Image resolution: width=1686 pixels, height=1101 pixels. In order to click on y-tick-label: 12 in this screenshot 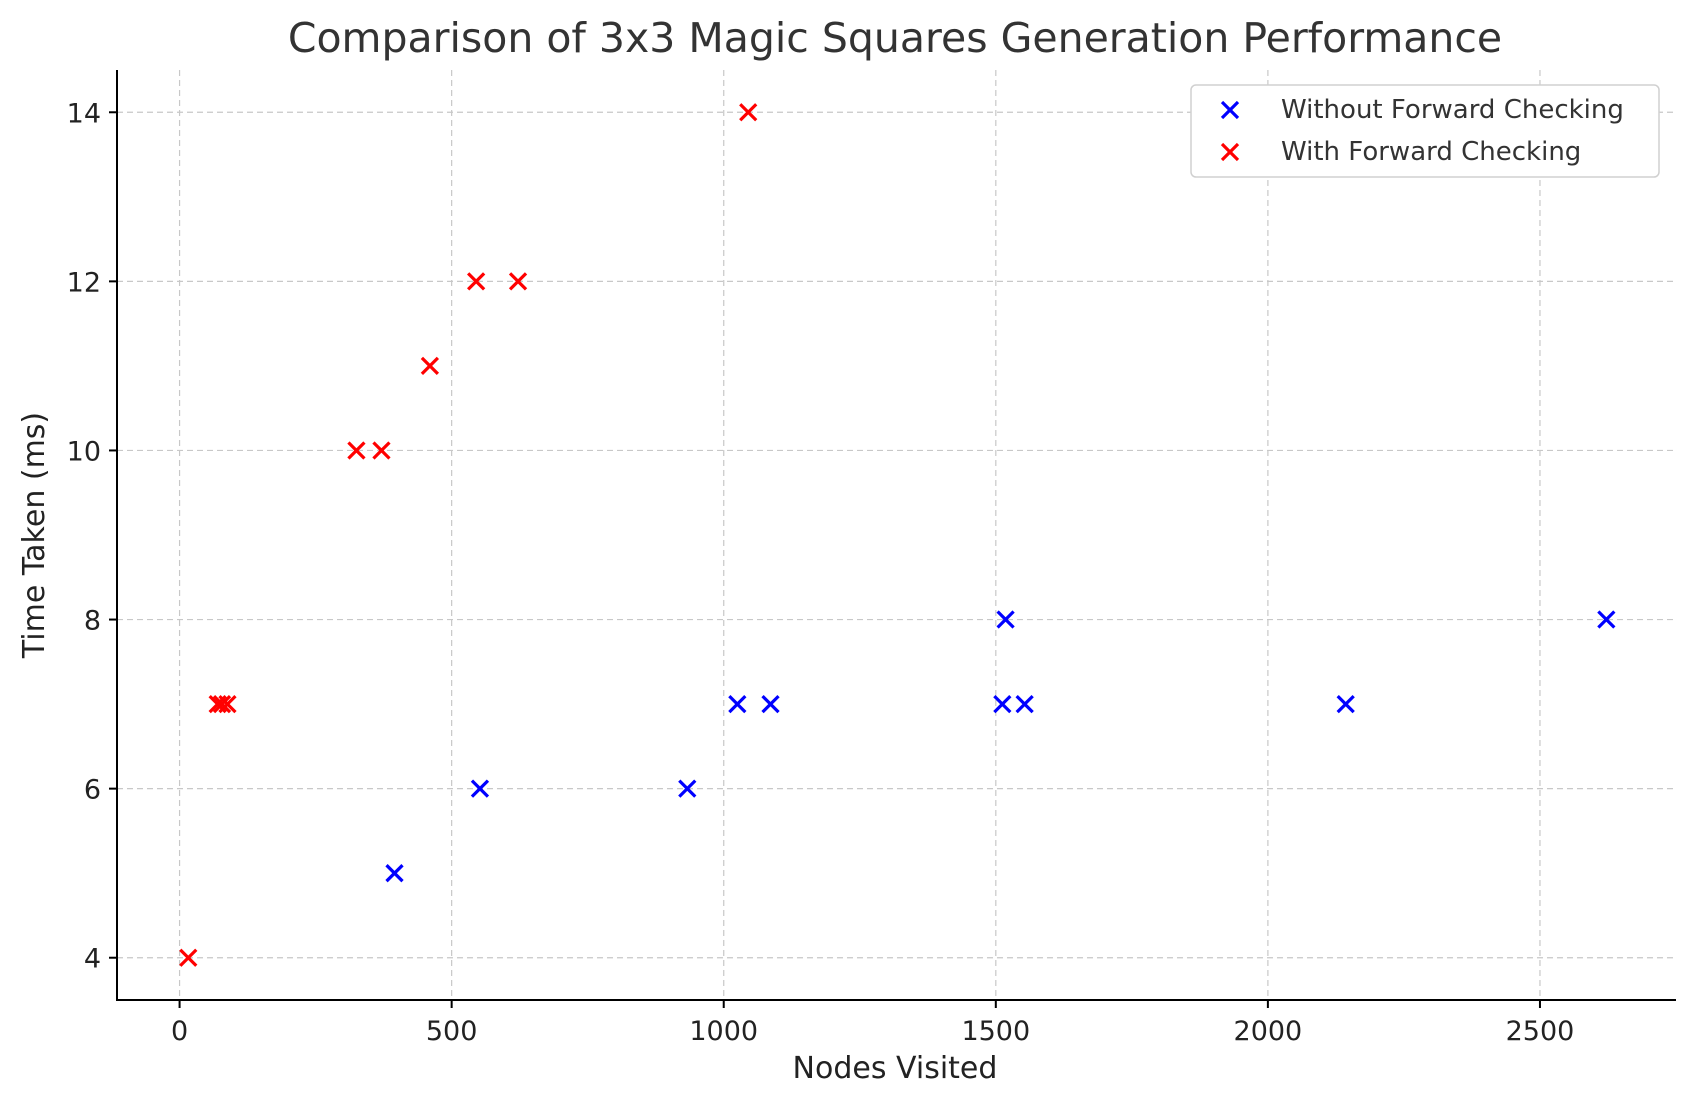, I will do `click(84, 282)`.